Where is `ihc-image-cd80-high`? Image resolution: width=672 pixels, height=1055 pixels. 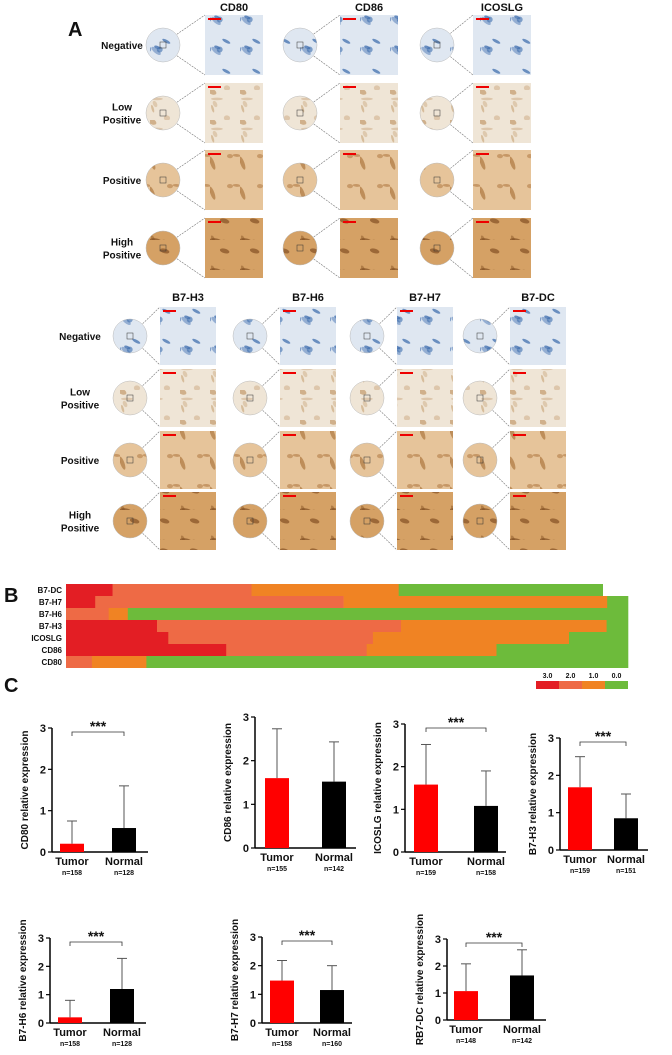 ihc-image-cd80-high is located at coordinates (204, 248).